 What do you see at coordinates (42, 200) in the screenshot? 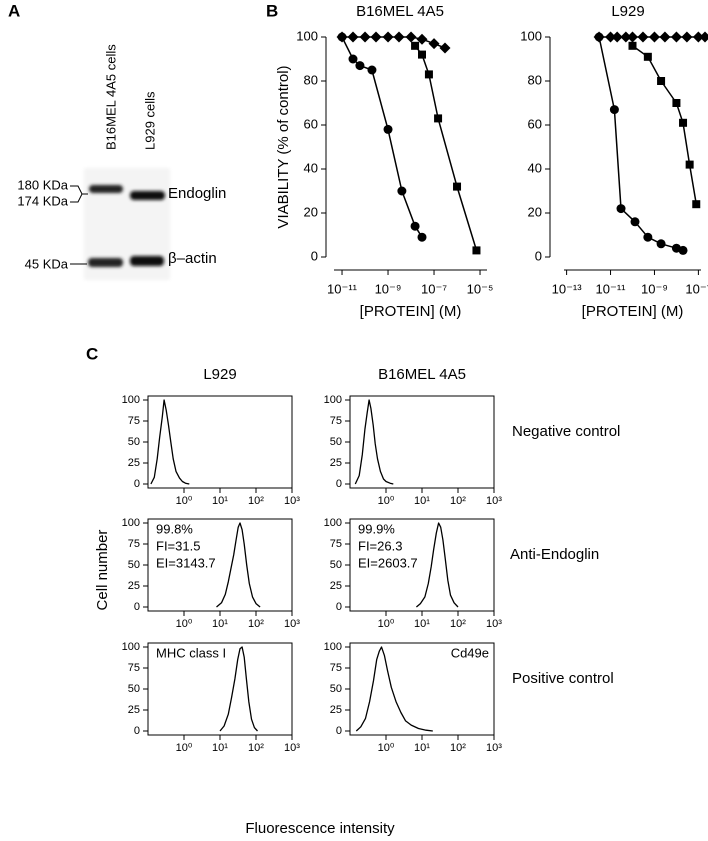
I see `marker-label: 174 KDa` at bounding box center [42, 200].